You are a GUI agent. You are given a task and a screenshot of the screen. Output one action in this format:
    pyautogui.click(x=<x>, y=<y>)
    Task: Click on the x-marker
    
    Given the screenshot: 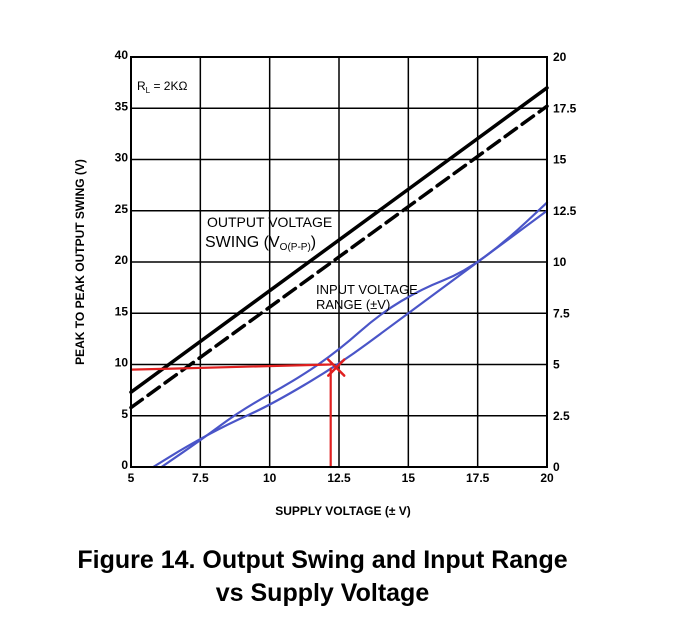 What is the action you would take?
    pyautogui.click(x=336, y=367)
    